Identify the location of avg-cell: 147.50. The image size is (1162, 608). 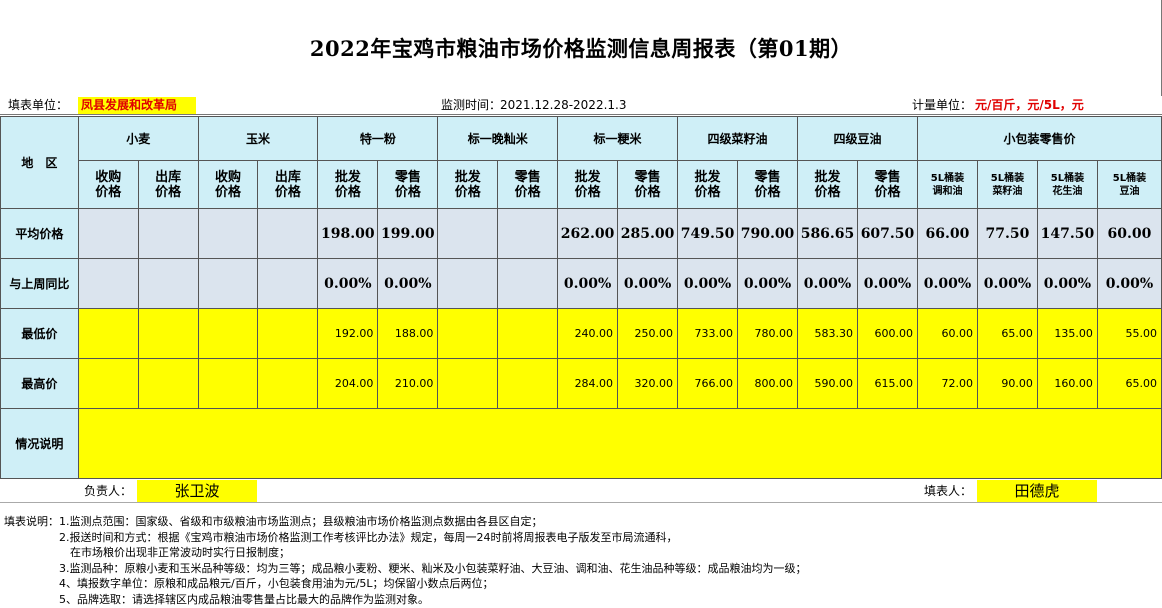
(1067, 233).